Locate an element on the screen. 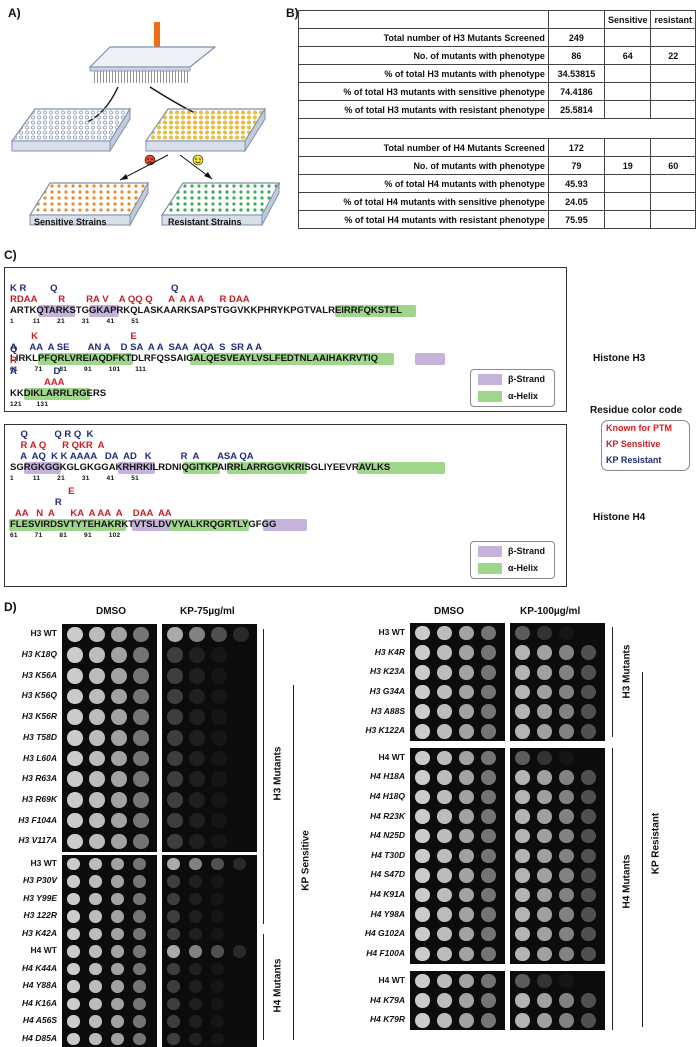 The image size is (700, 1047). table-cell: Sensitive is located at coordinates (627, 19).